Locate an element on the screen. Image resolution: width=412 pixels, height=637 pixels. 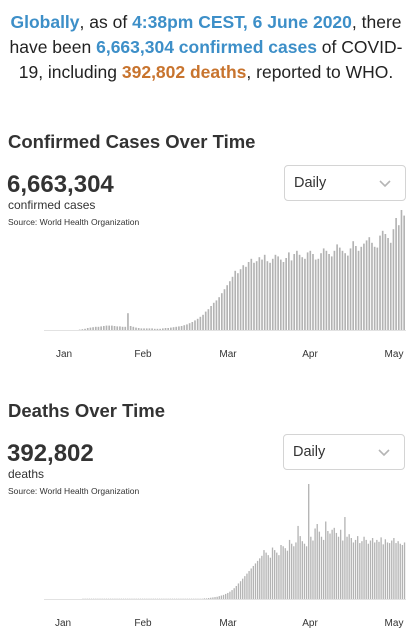
x-tick-label: Feb is located at coordinates (143, 354).